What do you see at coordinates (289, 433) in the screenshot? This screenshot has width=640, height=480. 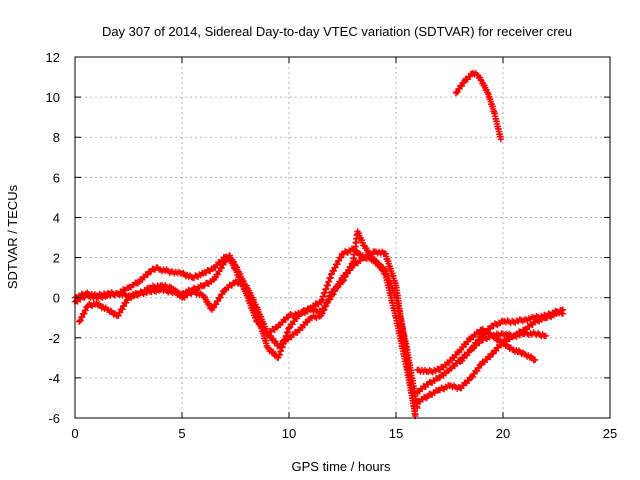 I see `x-tick-label: 10` at bounding box center [289, 433].